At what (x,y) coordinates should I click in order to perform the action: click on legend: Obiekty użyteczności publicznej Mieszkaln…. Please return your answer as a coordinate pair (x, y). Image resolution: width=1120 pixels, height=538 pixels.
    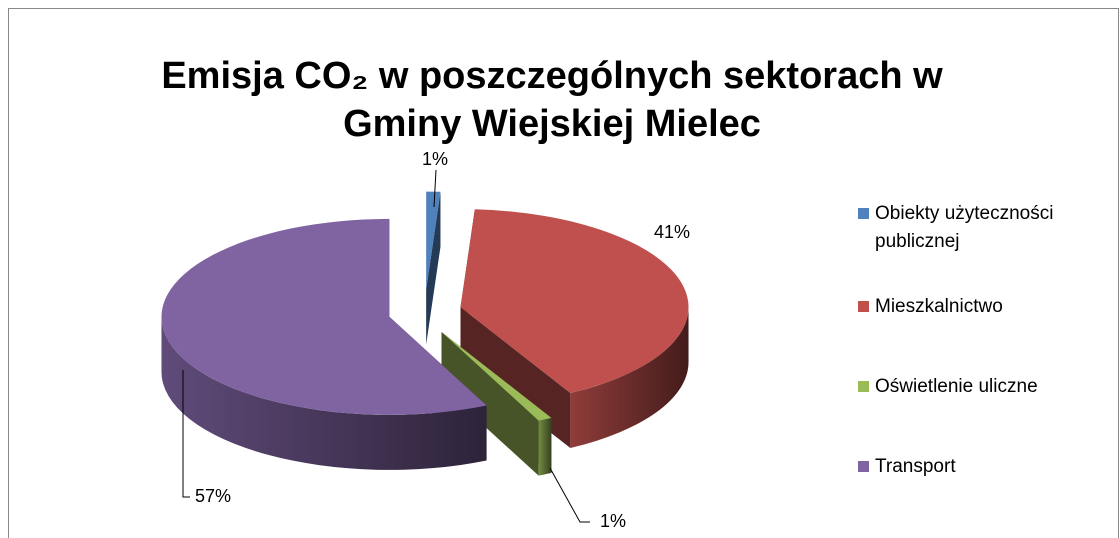
    Looking at the image, I should click on (983, 366).